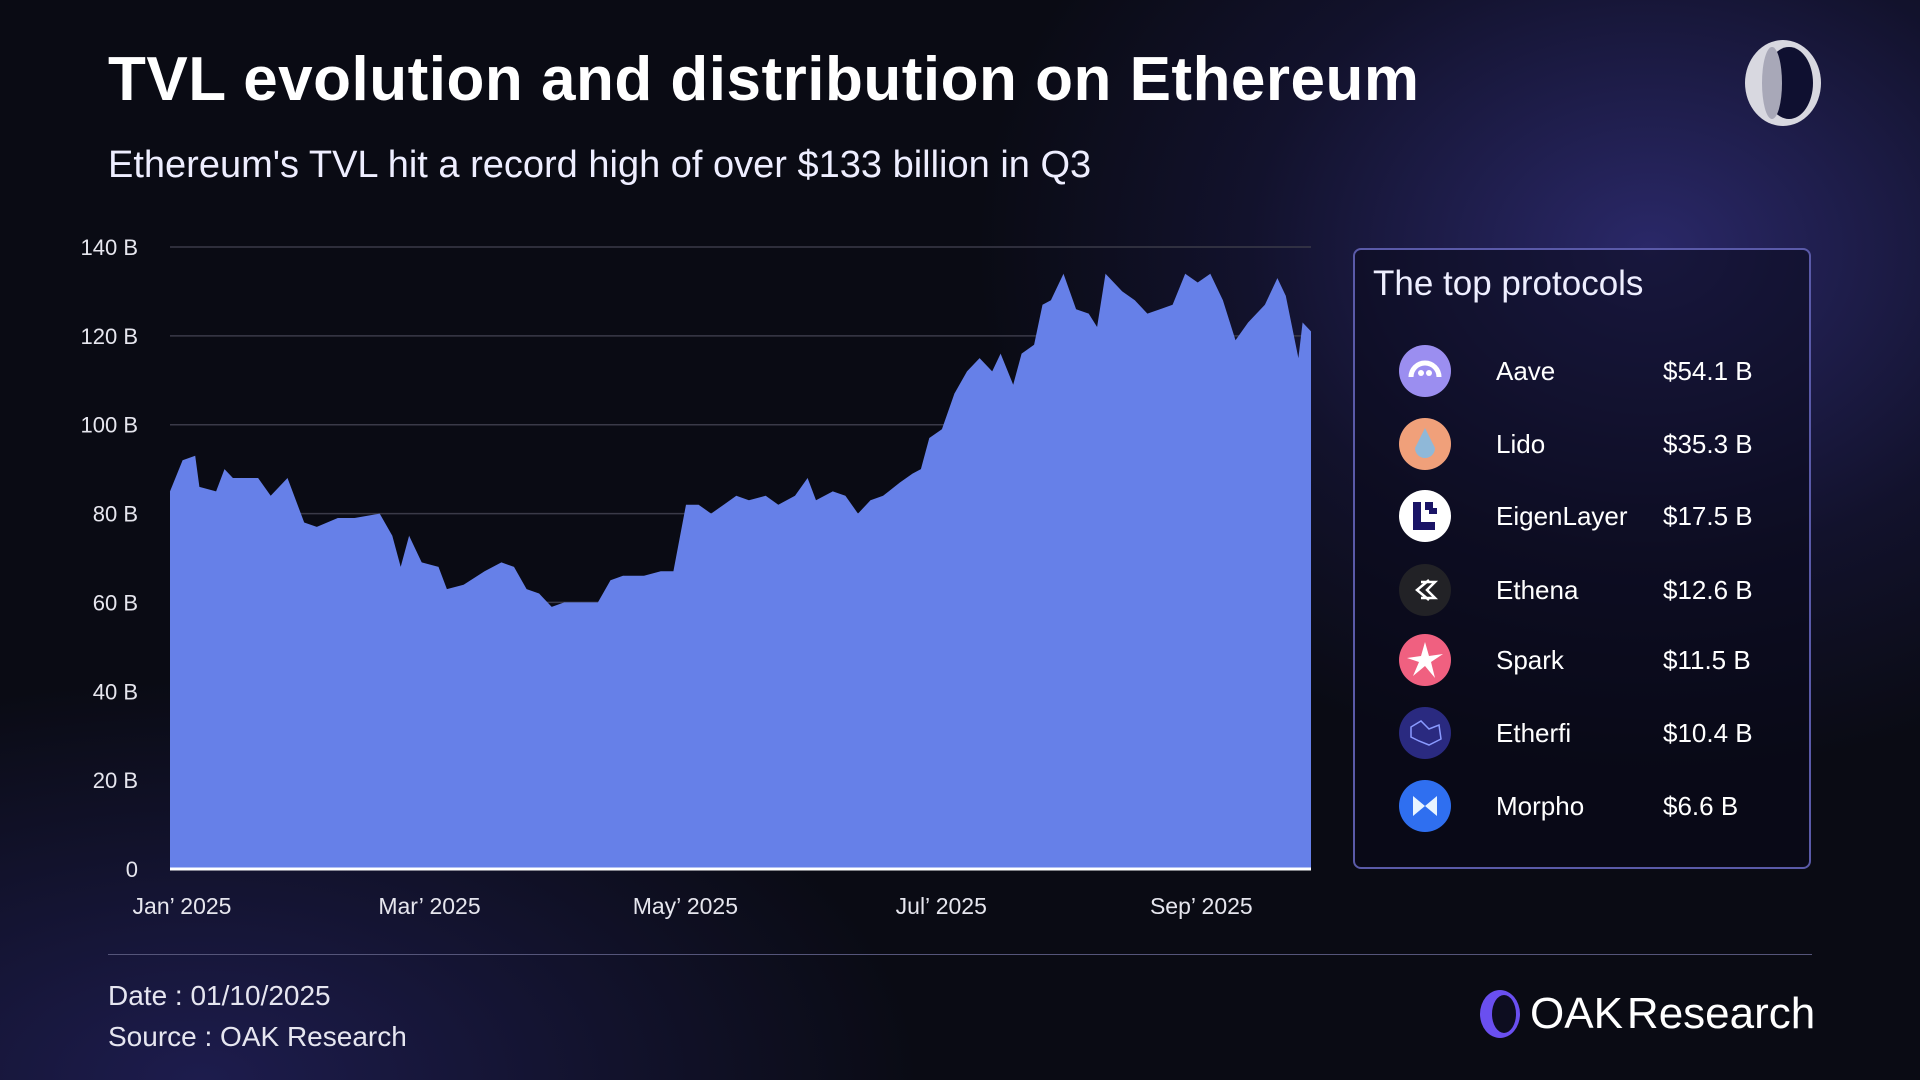 The image size is (1920, 1080). What do you see at coordinates (1701, 806) in the screenshot?
I see `protocol-value: $6.6 B` at bounding box center [1701, 806].